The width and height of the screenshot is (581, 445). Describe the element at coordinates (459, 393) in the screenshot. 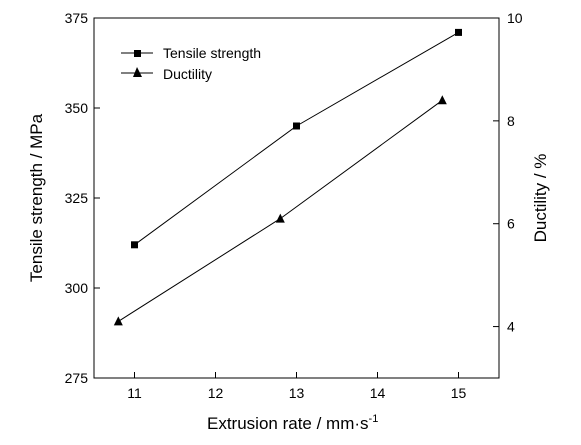

I see `x-axis-tick-label: 15` at that location.